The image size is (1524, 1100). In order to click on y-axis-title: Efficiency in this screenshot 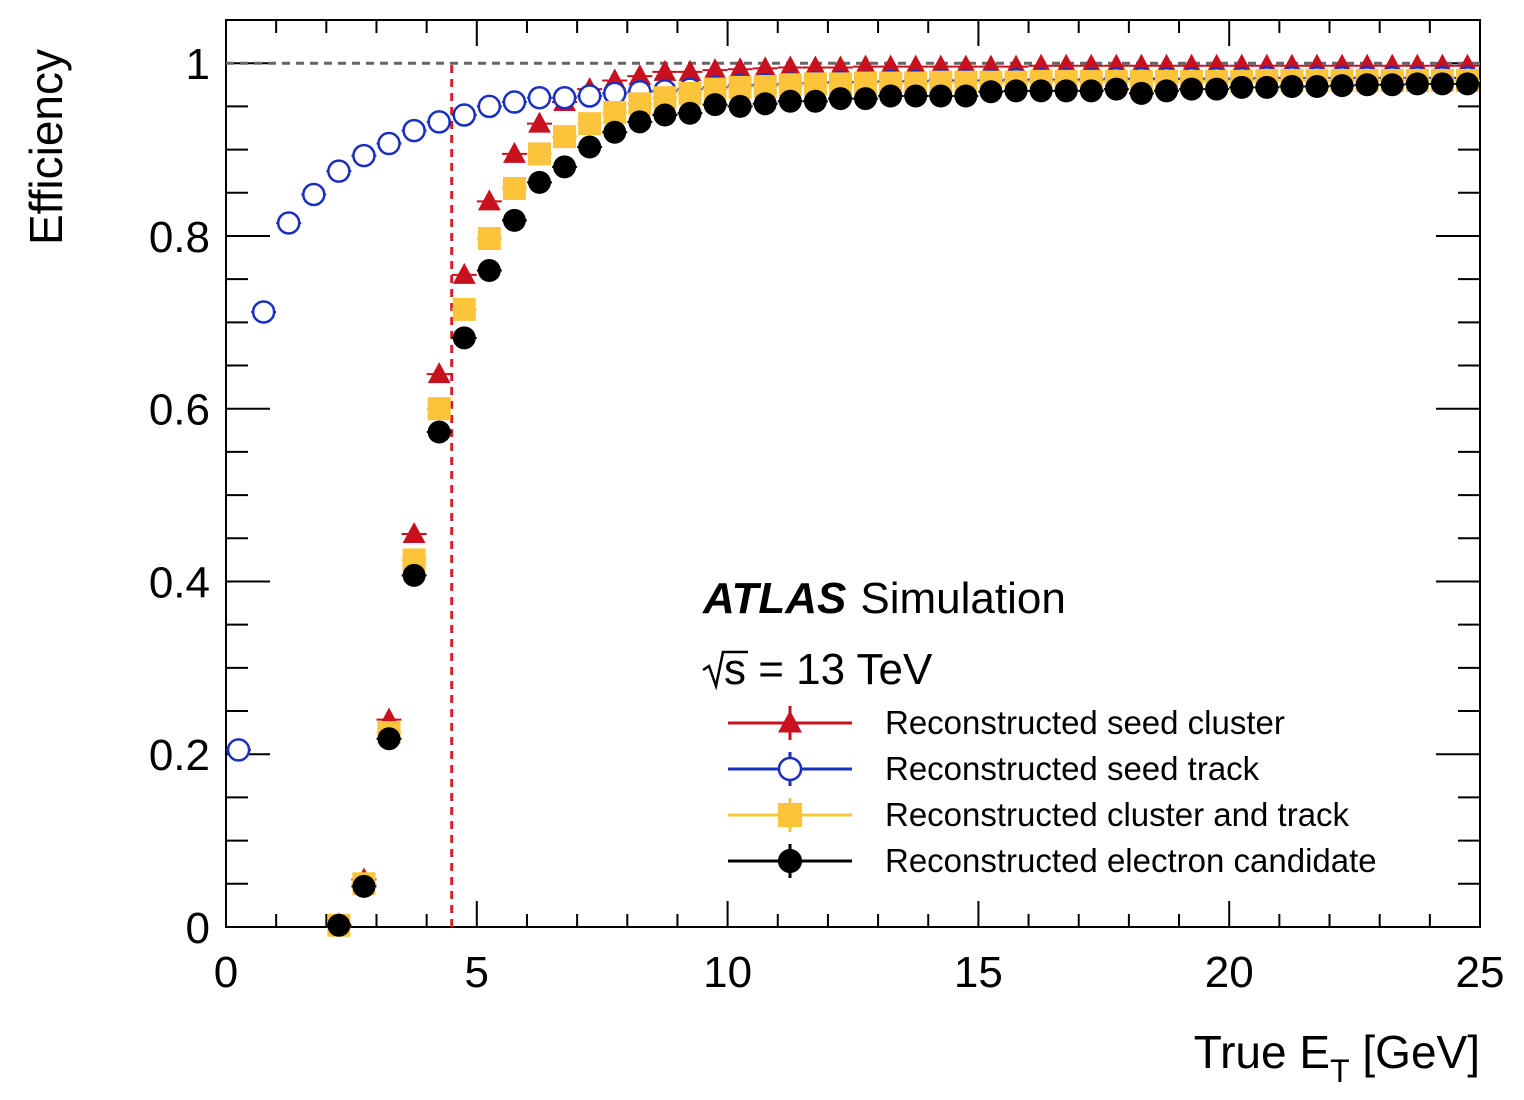, I will do `click(46, 147)`.